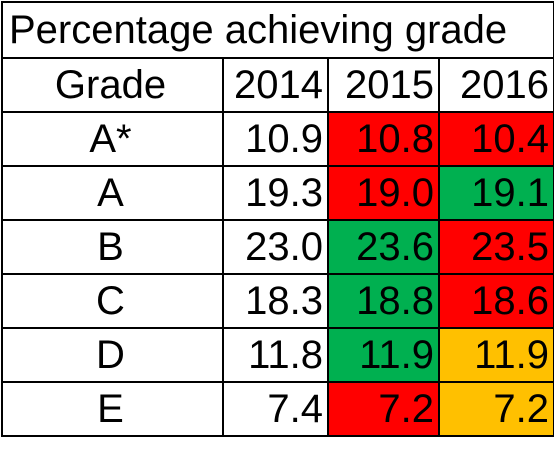  I want to click on percentage-cell: 10.8, so click(383, 139).